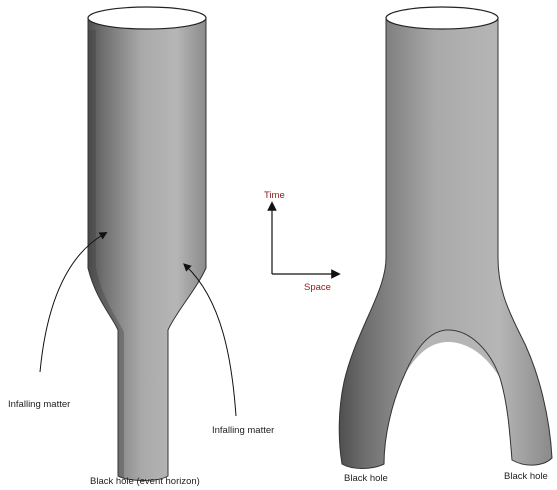 This screenshot has height=490, width=557. I want to click on left-shade, so click(106, 254).